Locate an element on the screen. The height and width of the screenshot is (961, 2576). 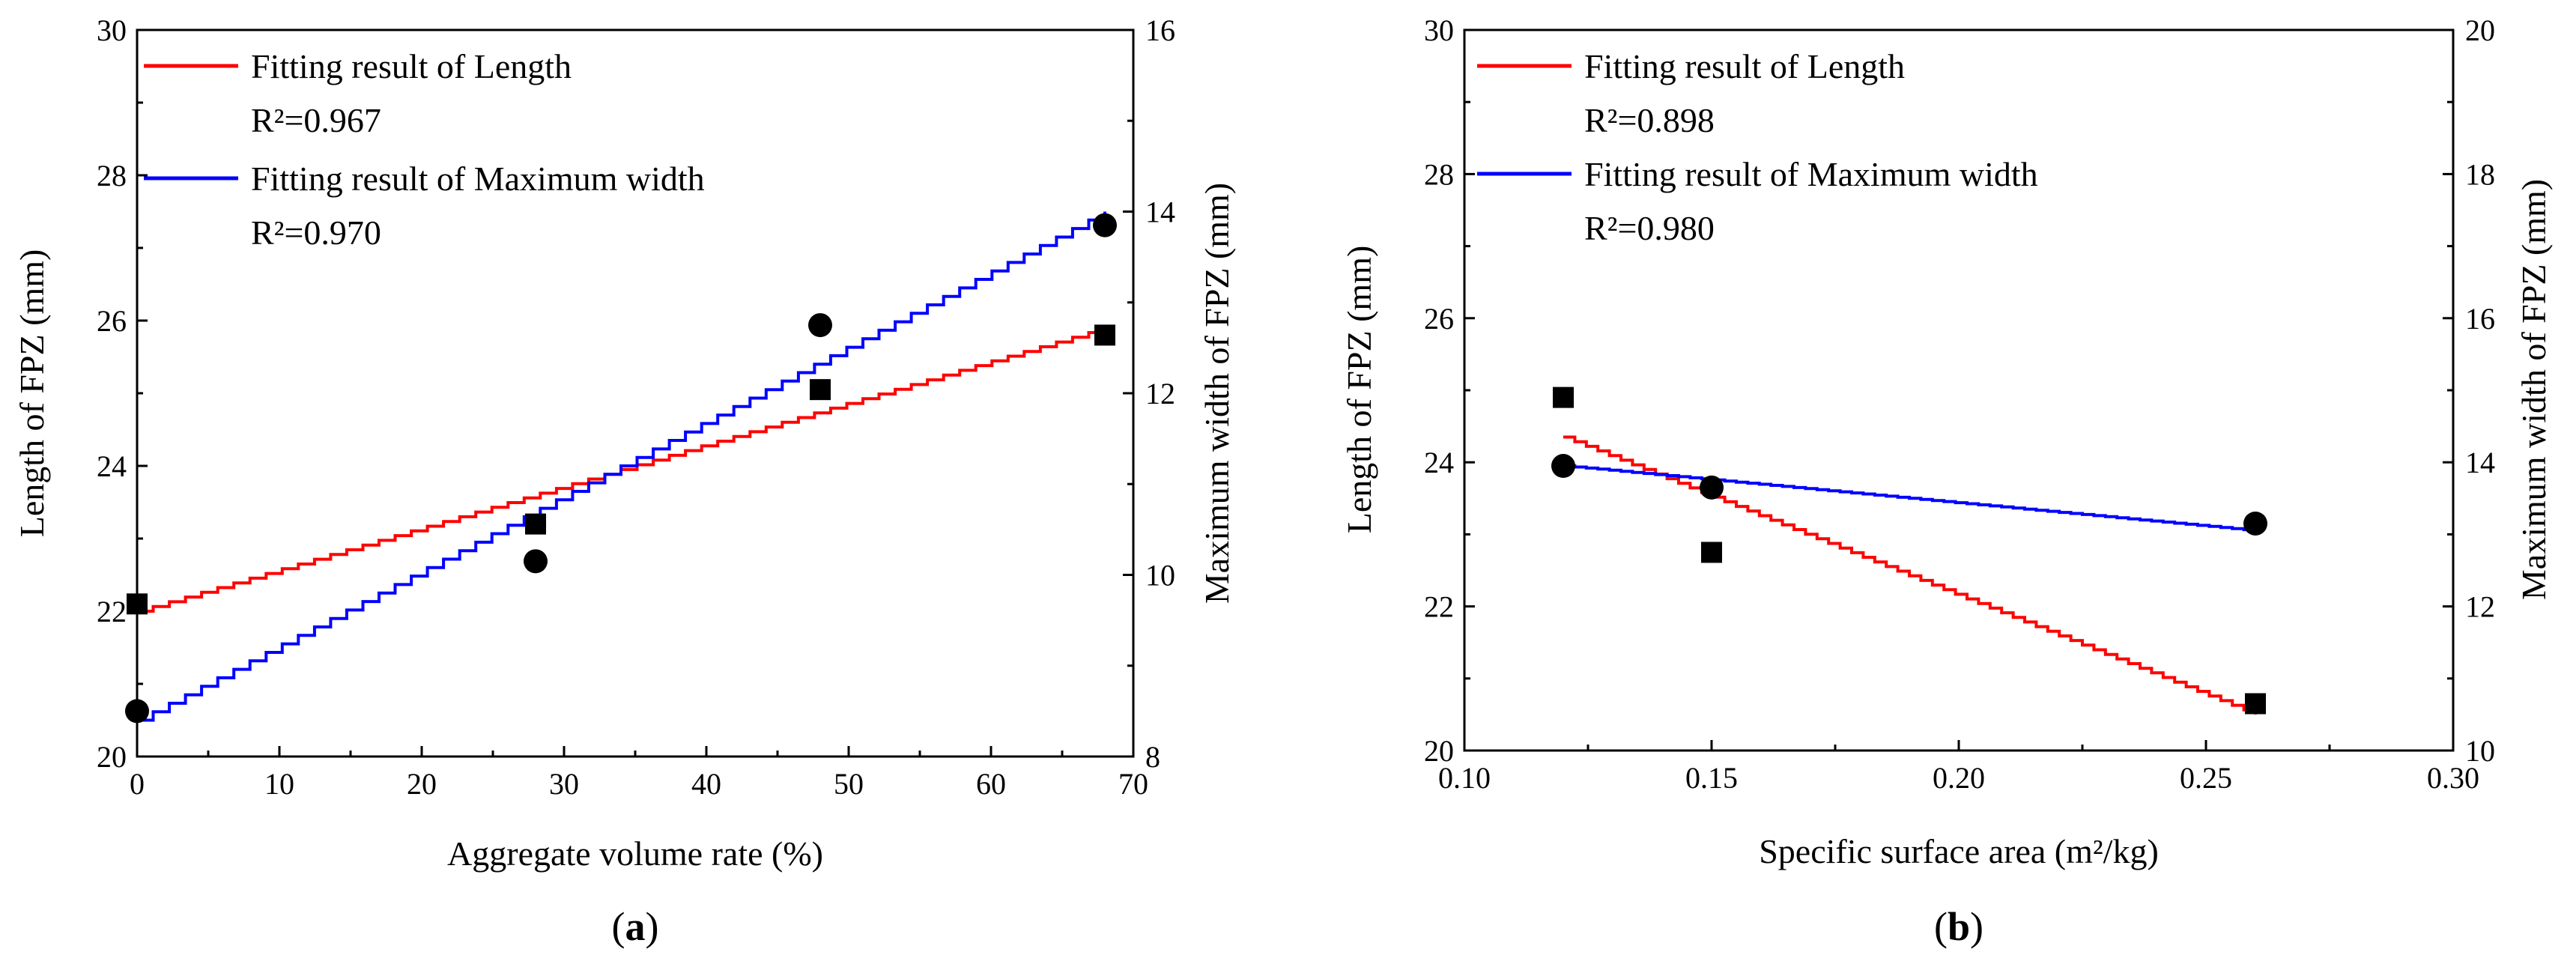
legend-label-width-a: Fitting result of Maximum width is located at coordinates (478, 179).